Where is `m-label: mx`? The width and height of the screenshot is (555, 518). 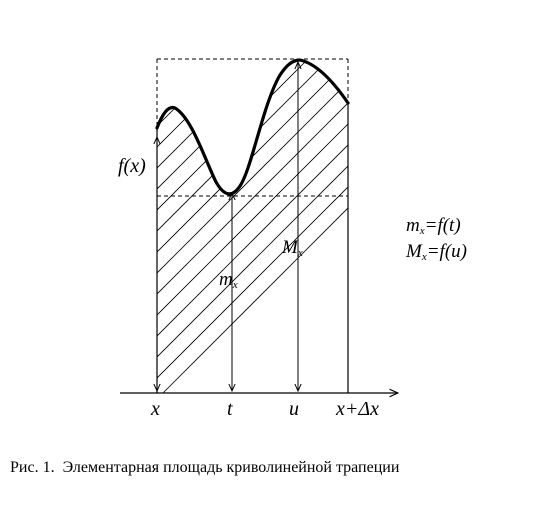 m-label: mx is located at coordinates (228, 280).